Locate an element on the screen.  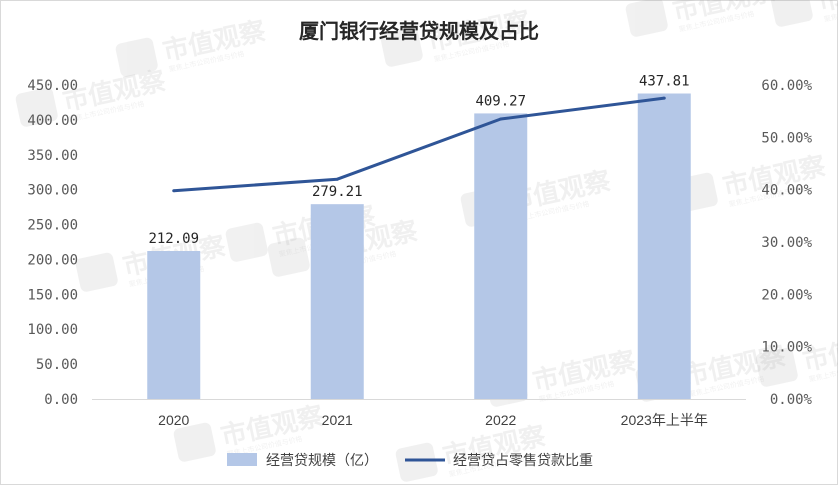
legend: 经营贷规模（亿） 经营贷占零售贷款比重 is located at coordinates (410, 461).